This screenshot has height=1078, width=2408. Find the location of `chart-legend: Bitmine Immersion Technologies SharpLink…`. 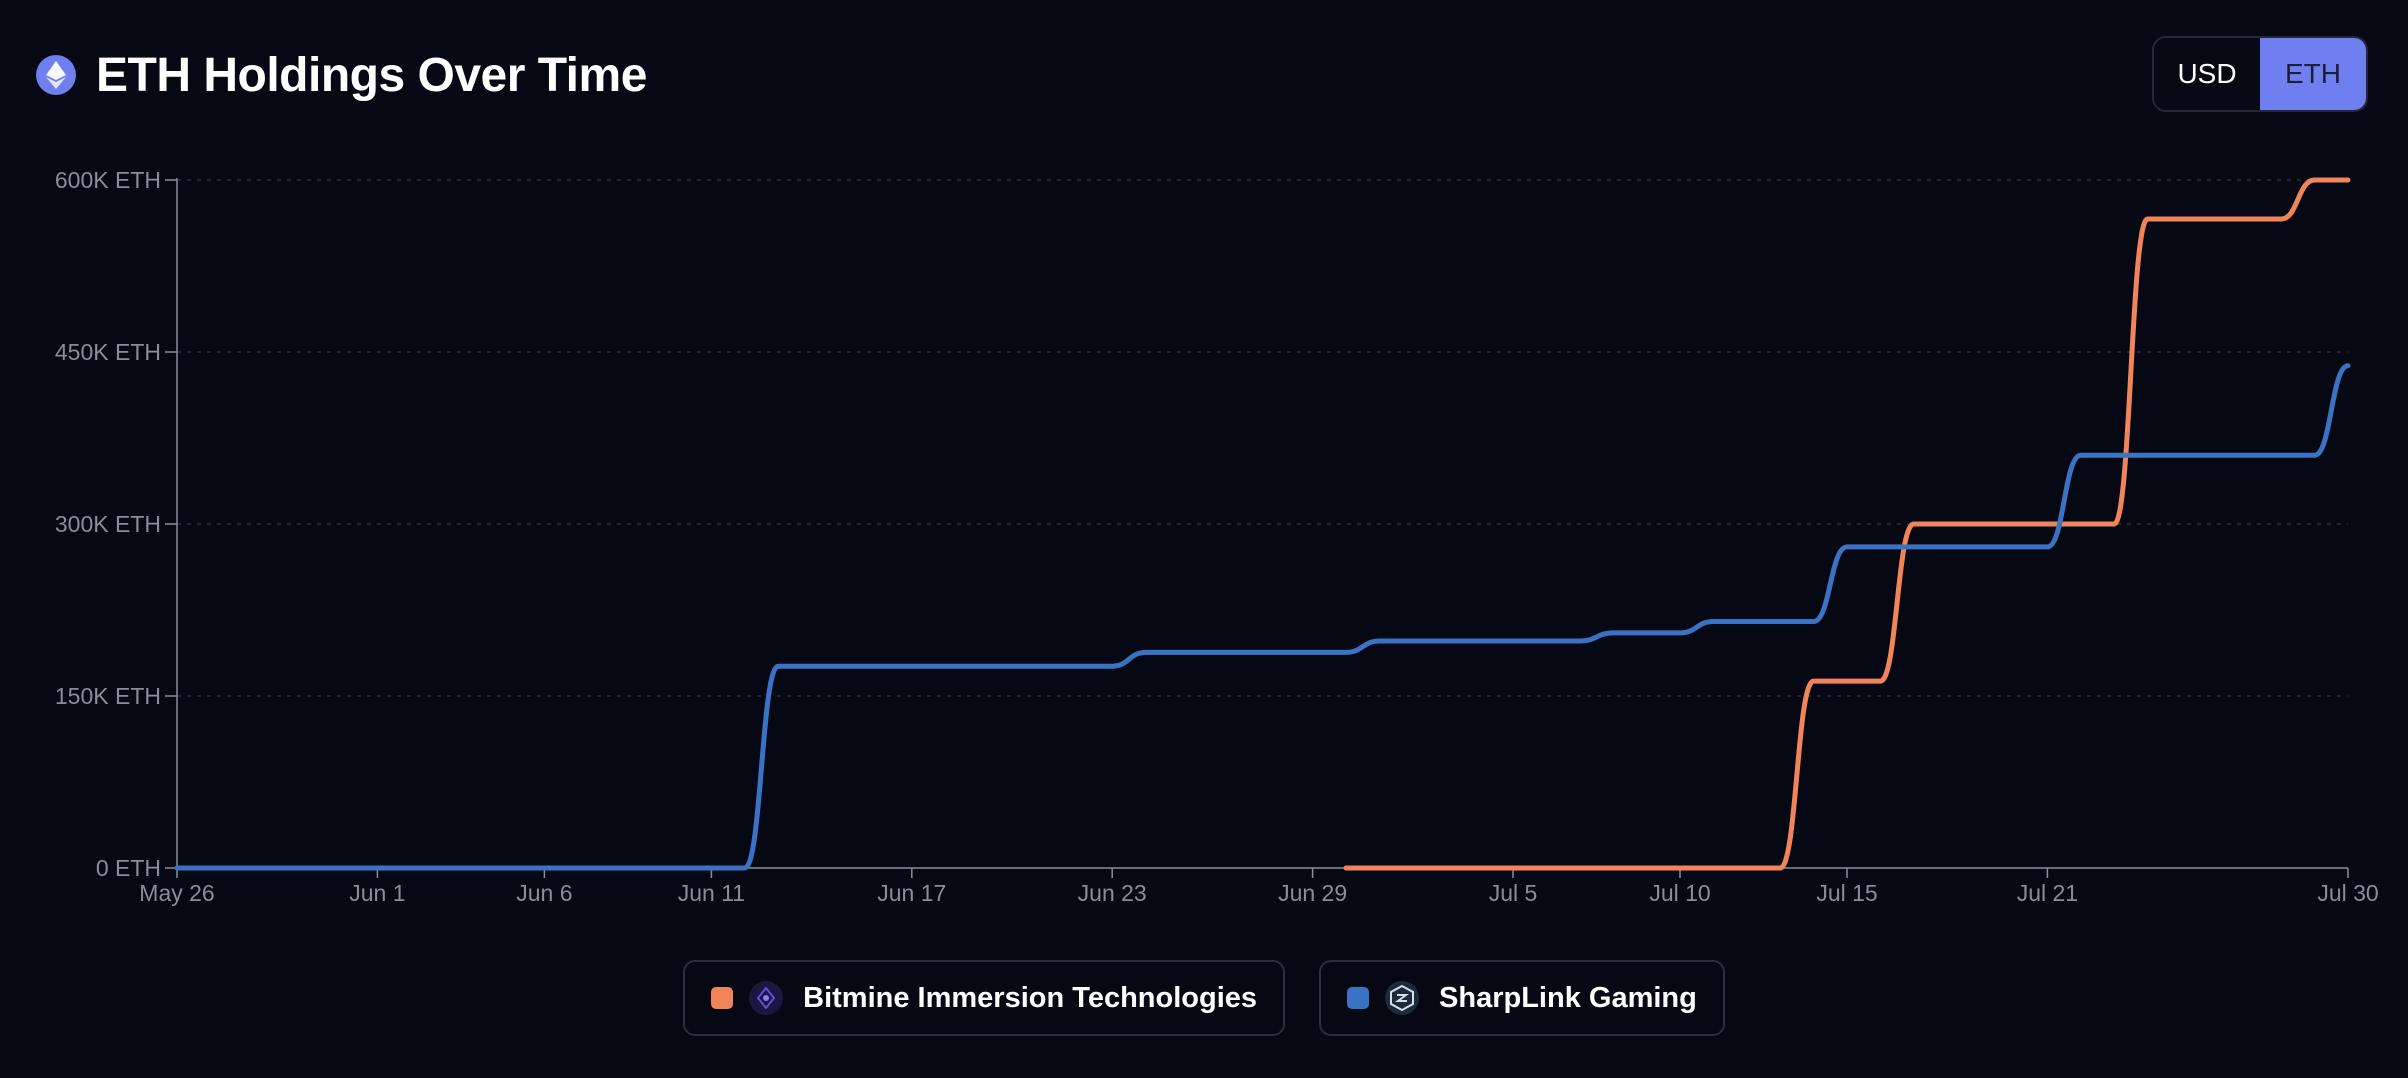

chart-legend: Bitmine Immersion Technologies SharpLink… is located at coordinates (1204, 998).